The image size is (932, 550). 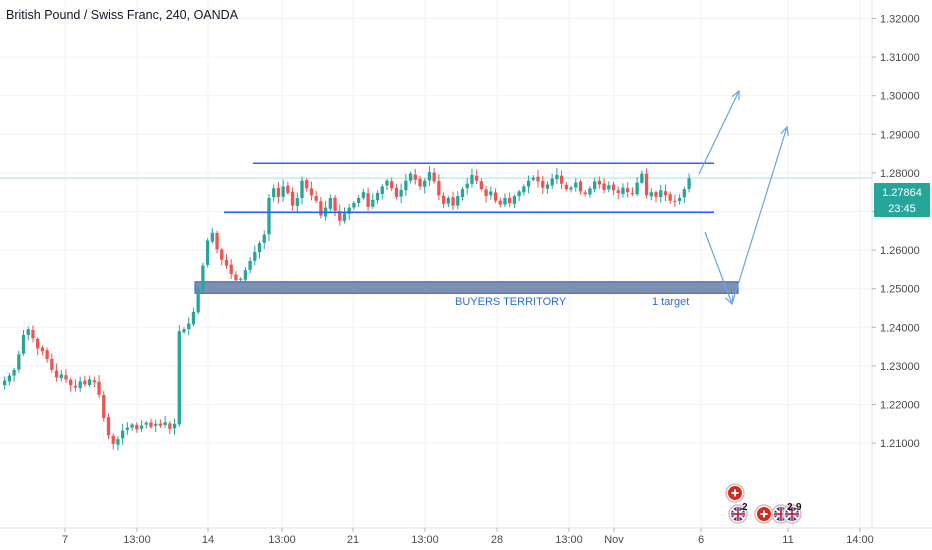 What do you see at coordinates (787, 540) in the screenshot?
I see `time-tick-label: 11` at bounding box center [787, 540].